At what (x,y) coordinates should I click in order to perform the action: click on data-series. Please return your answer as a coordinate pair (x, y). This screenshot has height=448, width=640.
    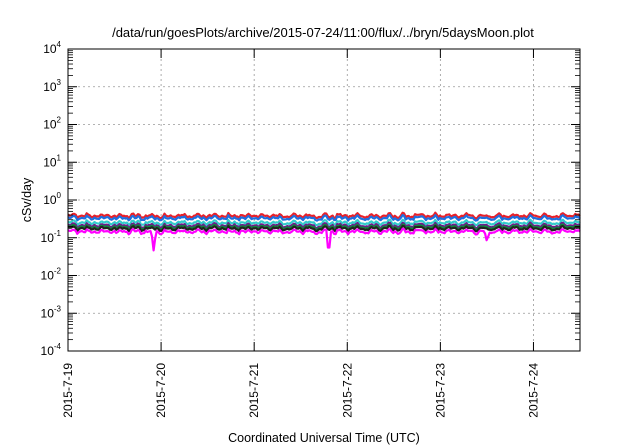
    Looking at the image, I should click on (324, 231).